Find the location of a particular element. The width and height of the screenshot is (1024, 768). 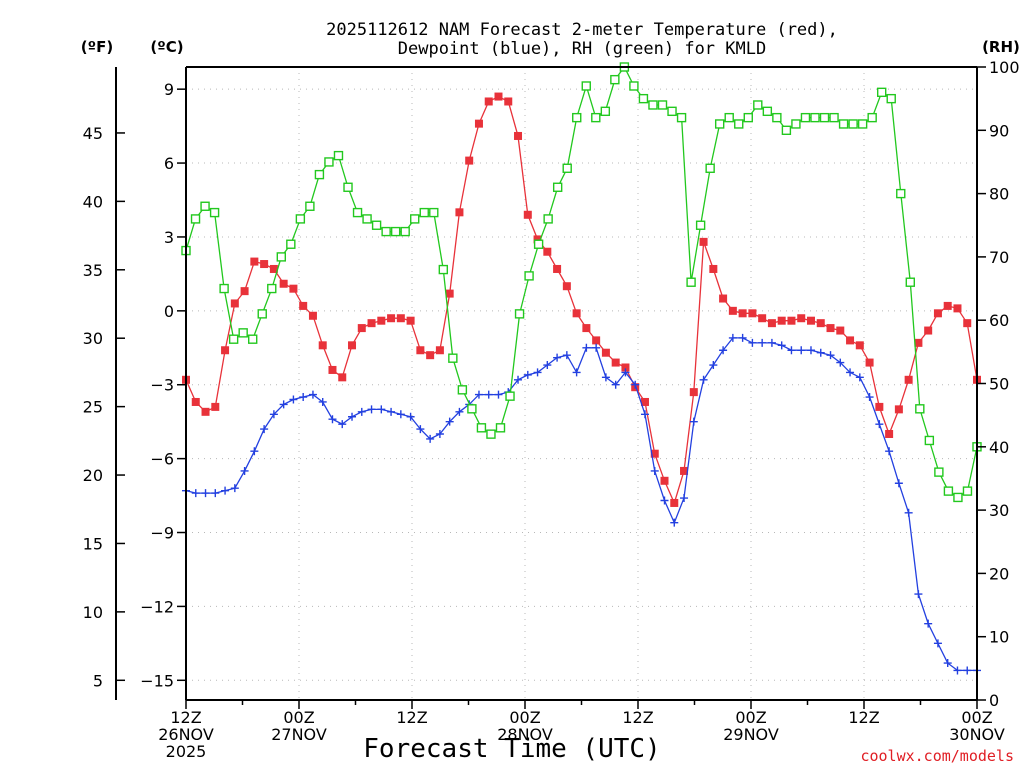

time-tick-label: 12Z is located at coordinates (185, 717).